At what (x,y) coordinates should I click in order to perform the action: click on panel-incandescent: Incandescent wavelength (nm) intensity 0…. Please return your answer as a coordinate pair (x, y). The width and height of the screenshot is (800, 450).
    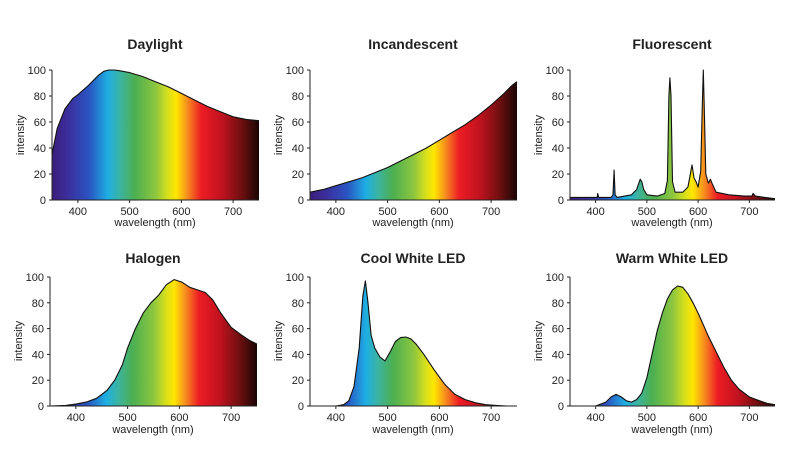
    Looking at the image, I should click on (395, 132).